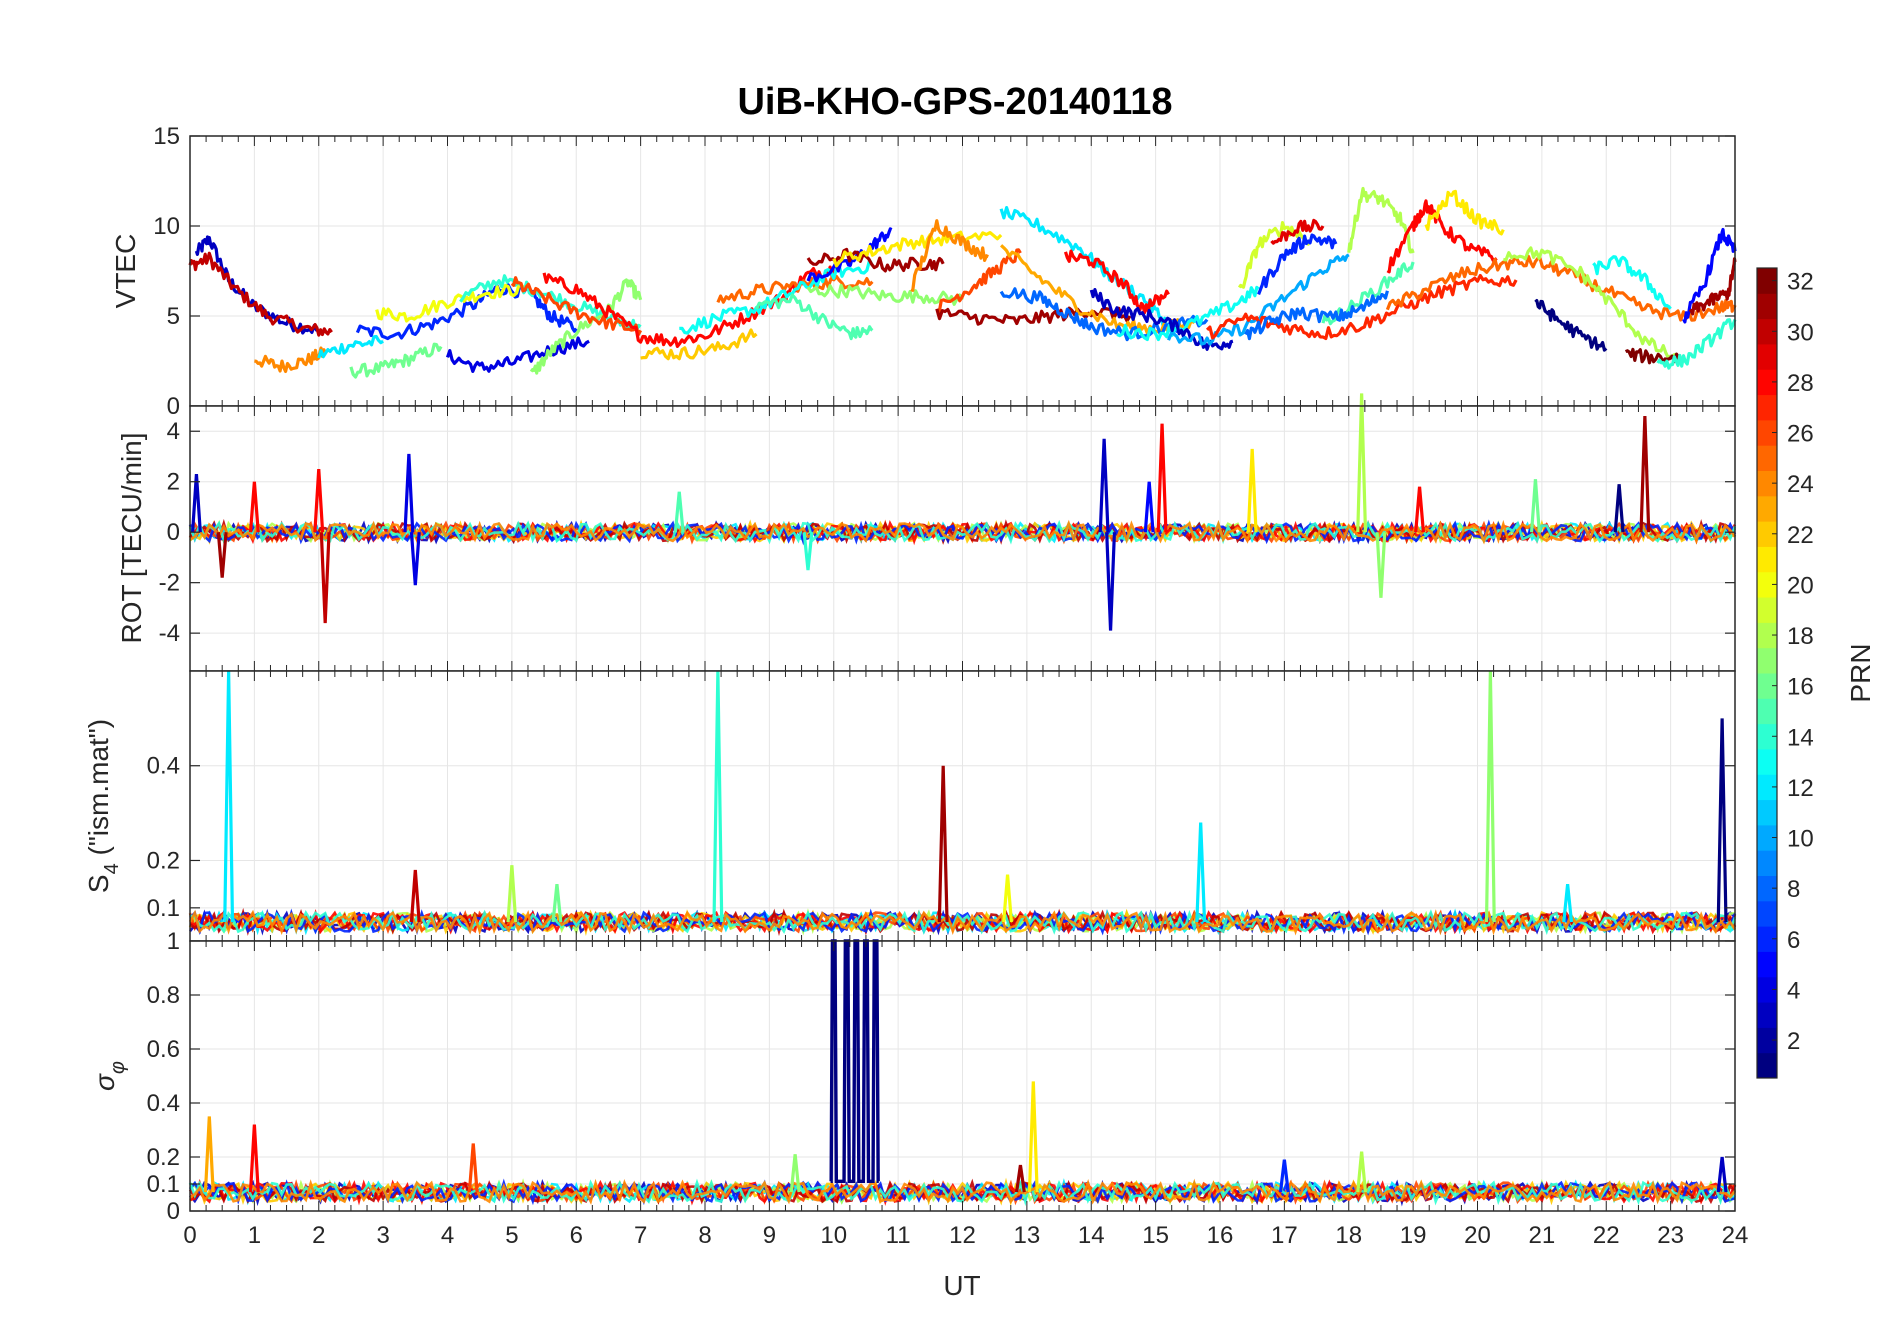  What do you see at coordinates (1800, 636) in the screenshot?
I see `colorbar-tick-label: 18` at bounding box center [1800, 636].